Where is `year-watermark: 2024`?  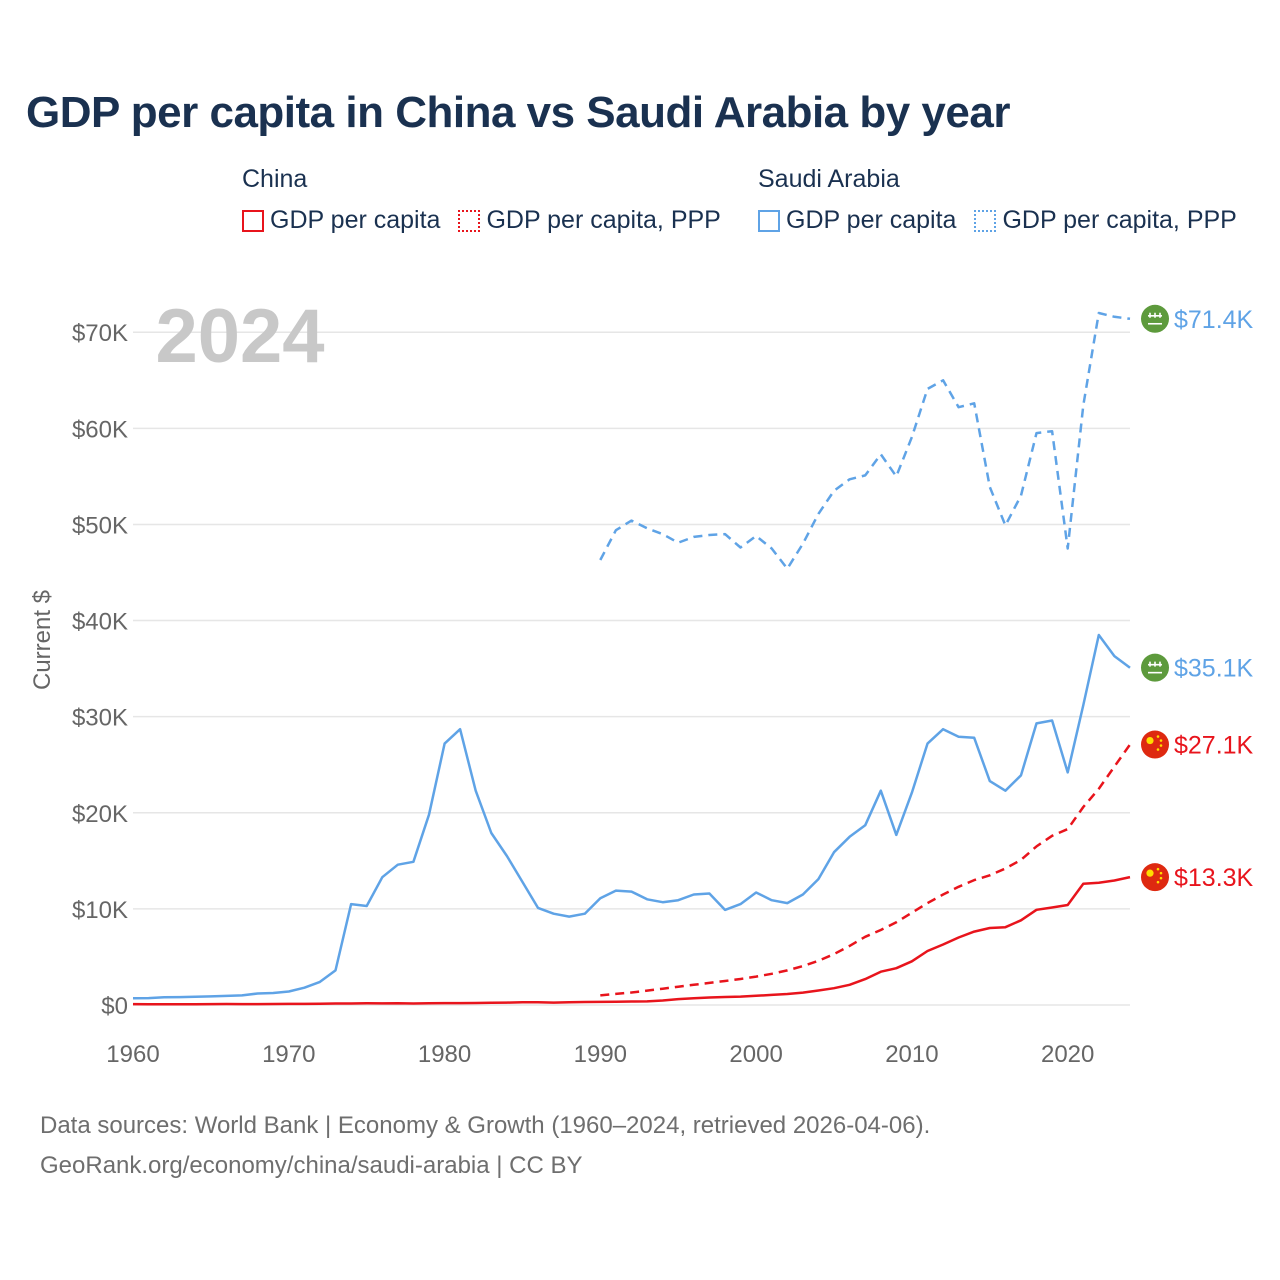
year-watermark: 2024 is located at coordinates (239, 336).